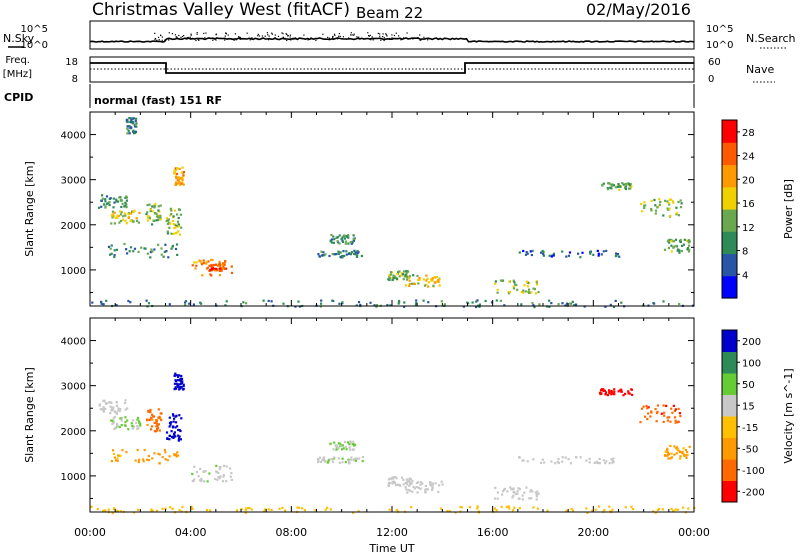 This screenshot has width=800, height=554. Describe the element at coordinates (29, 209) in the screenshot. I see `yaxis-label: Slant Range [km]` at that location.